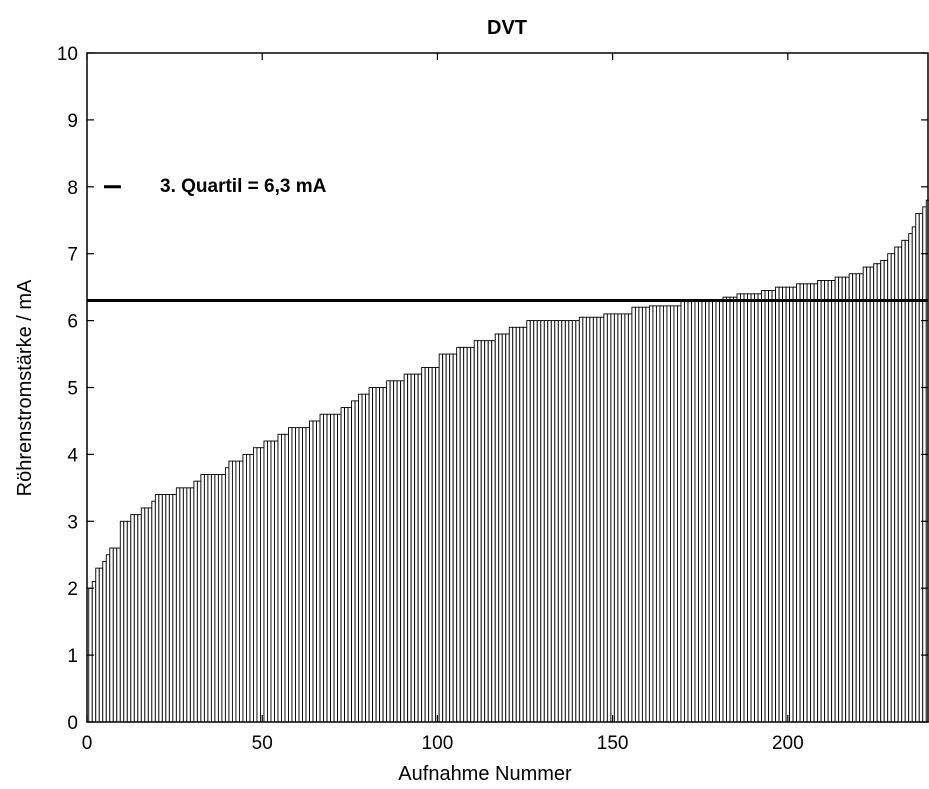 Image resolution: width=929 pixels, height=789 pixels. I want to click on y-tick-label: 5, so click(72, 389).